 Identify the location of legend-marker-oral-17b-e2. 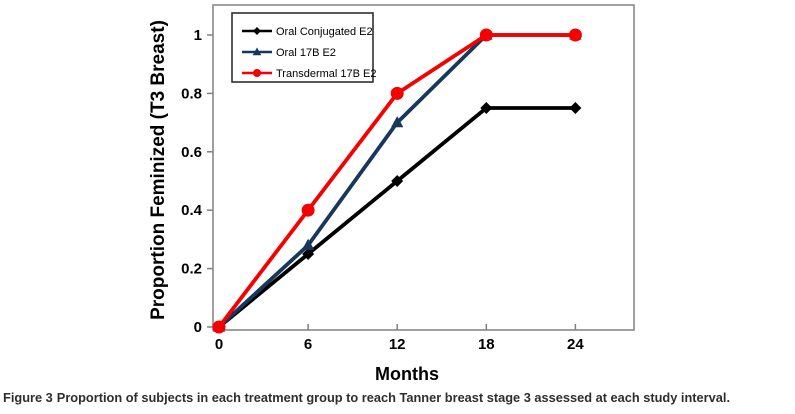
(257, 51).